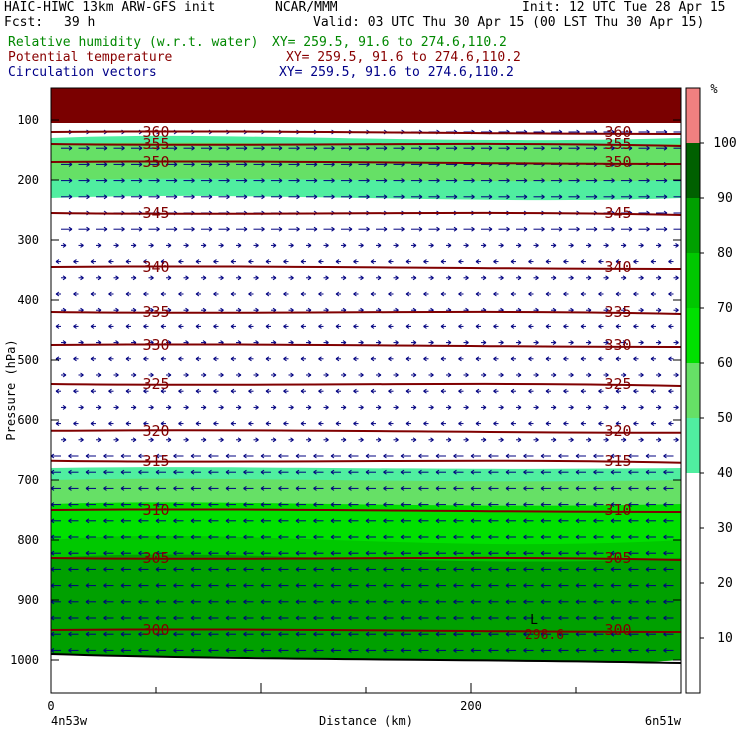 This screenshot has width=740, height=740. What do you see at coordinates (617, 630) in the screenshot?
I see `theta-label: 300` at bounding box center [617, 630].